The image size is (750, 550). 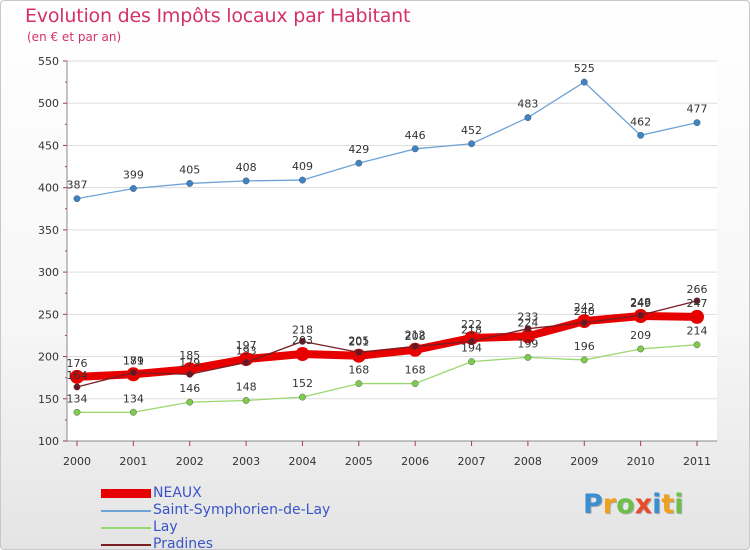 What do you see at coordinates (48, 61) in the screenshot?
I see `y-tick-label: 550` at bounding box center [48, 61].